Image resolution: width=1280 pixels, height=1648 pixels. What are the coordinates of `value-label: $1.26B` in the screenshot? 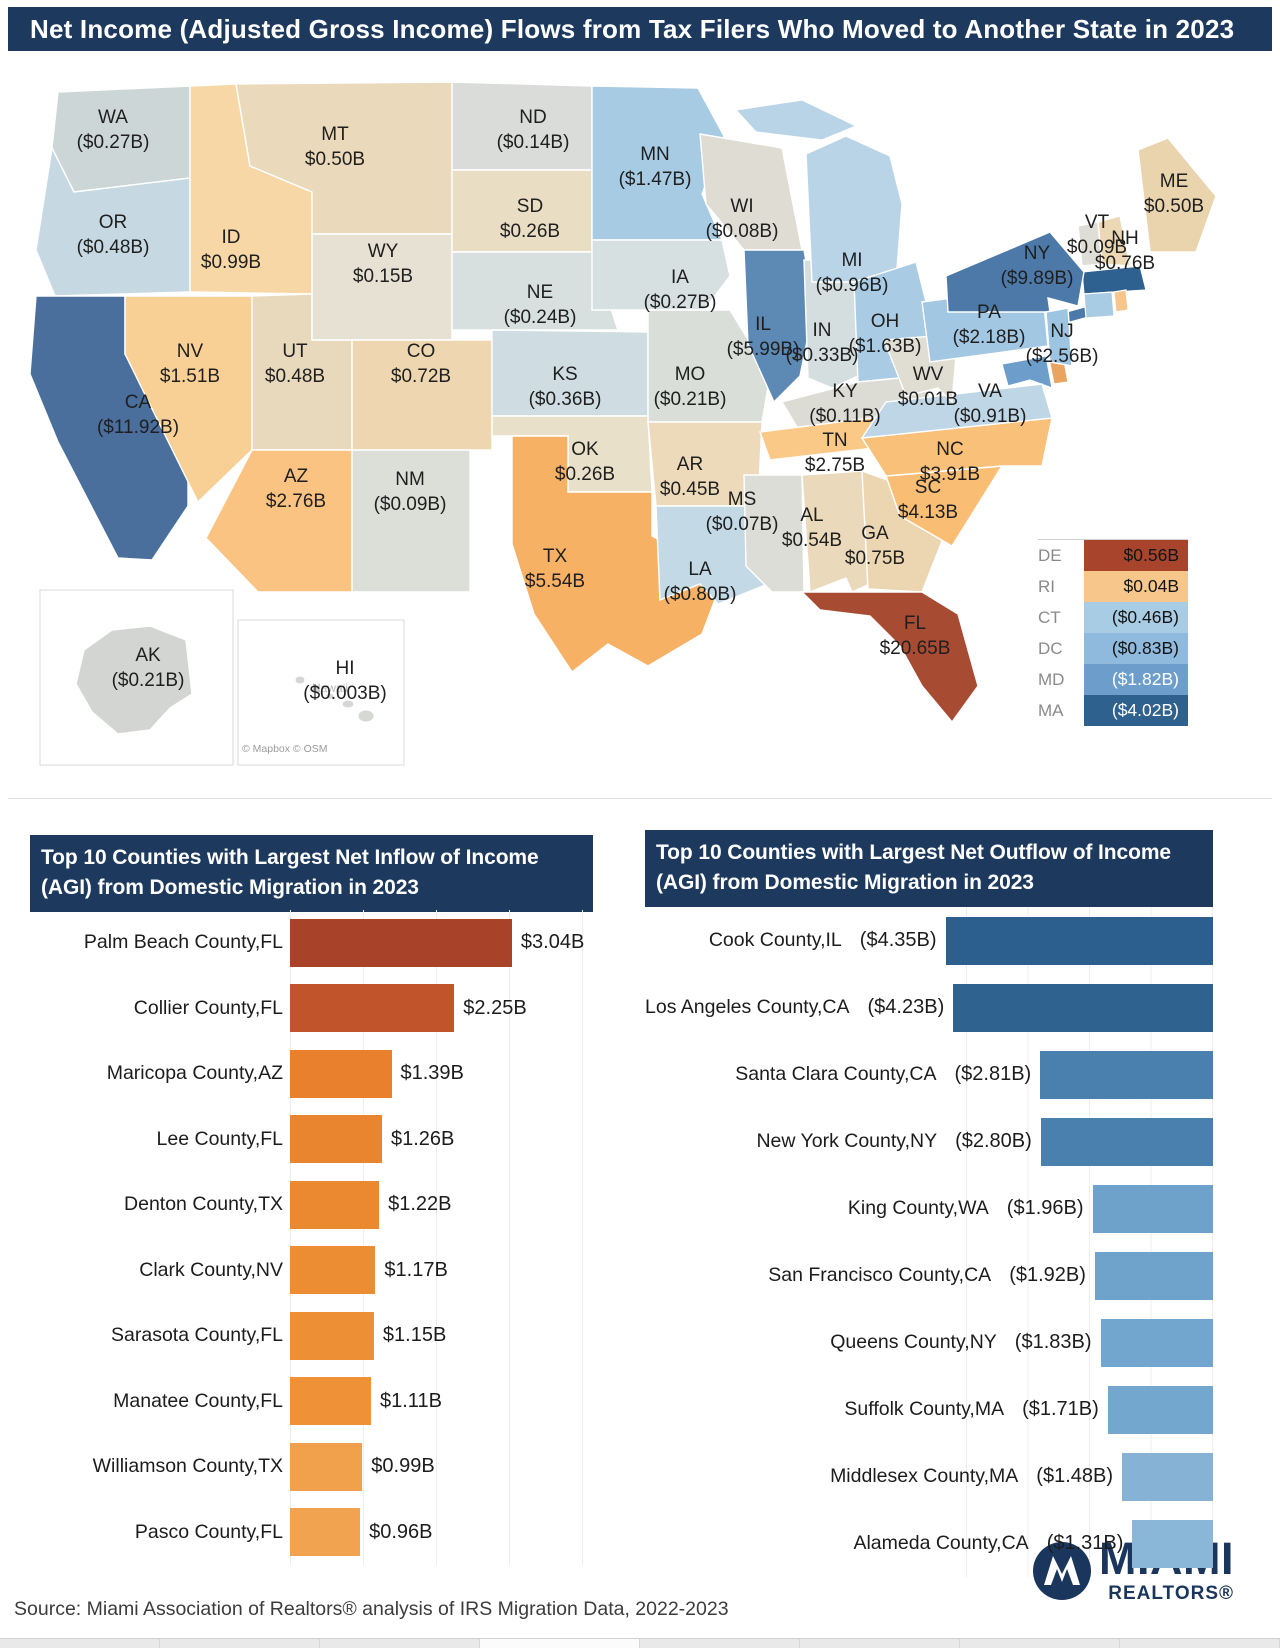 It's located at (423, 1138).